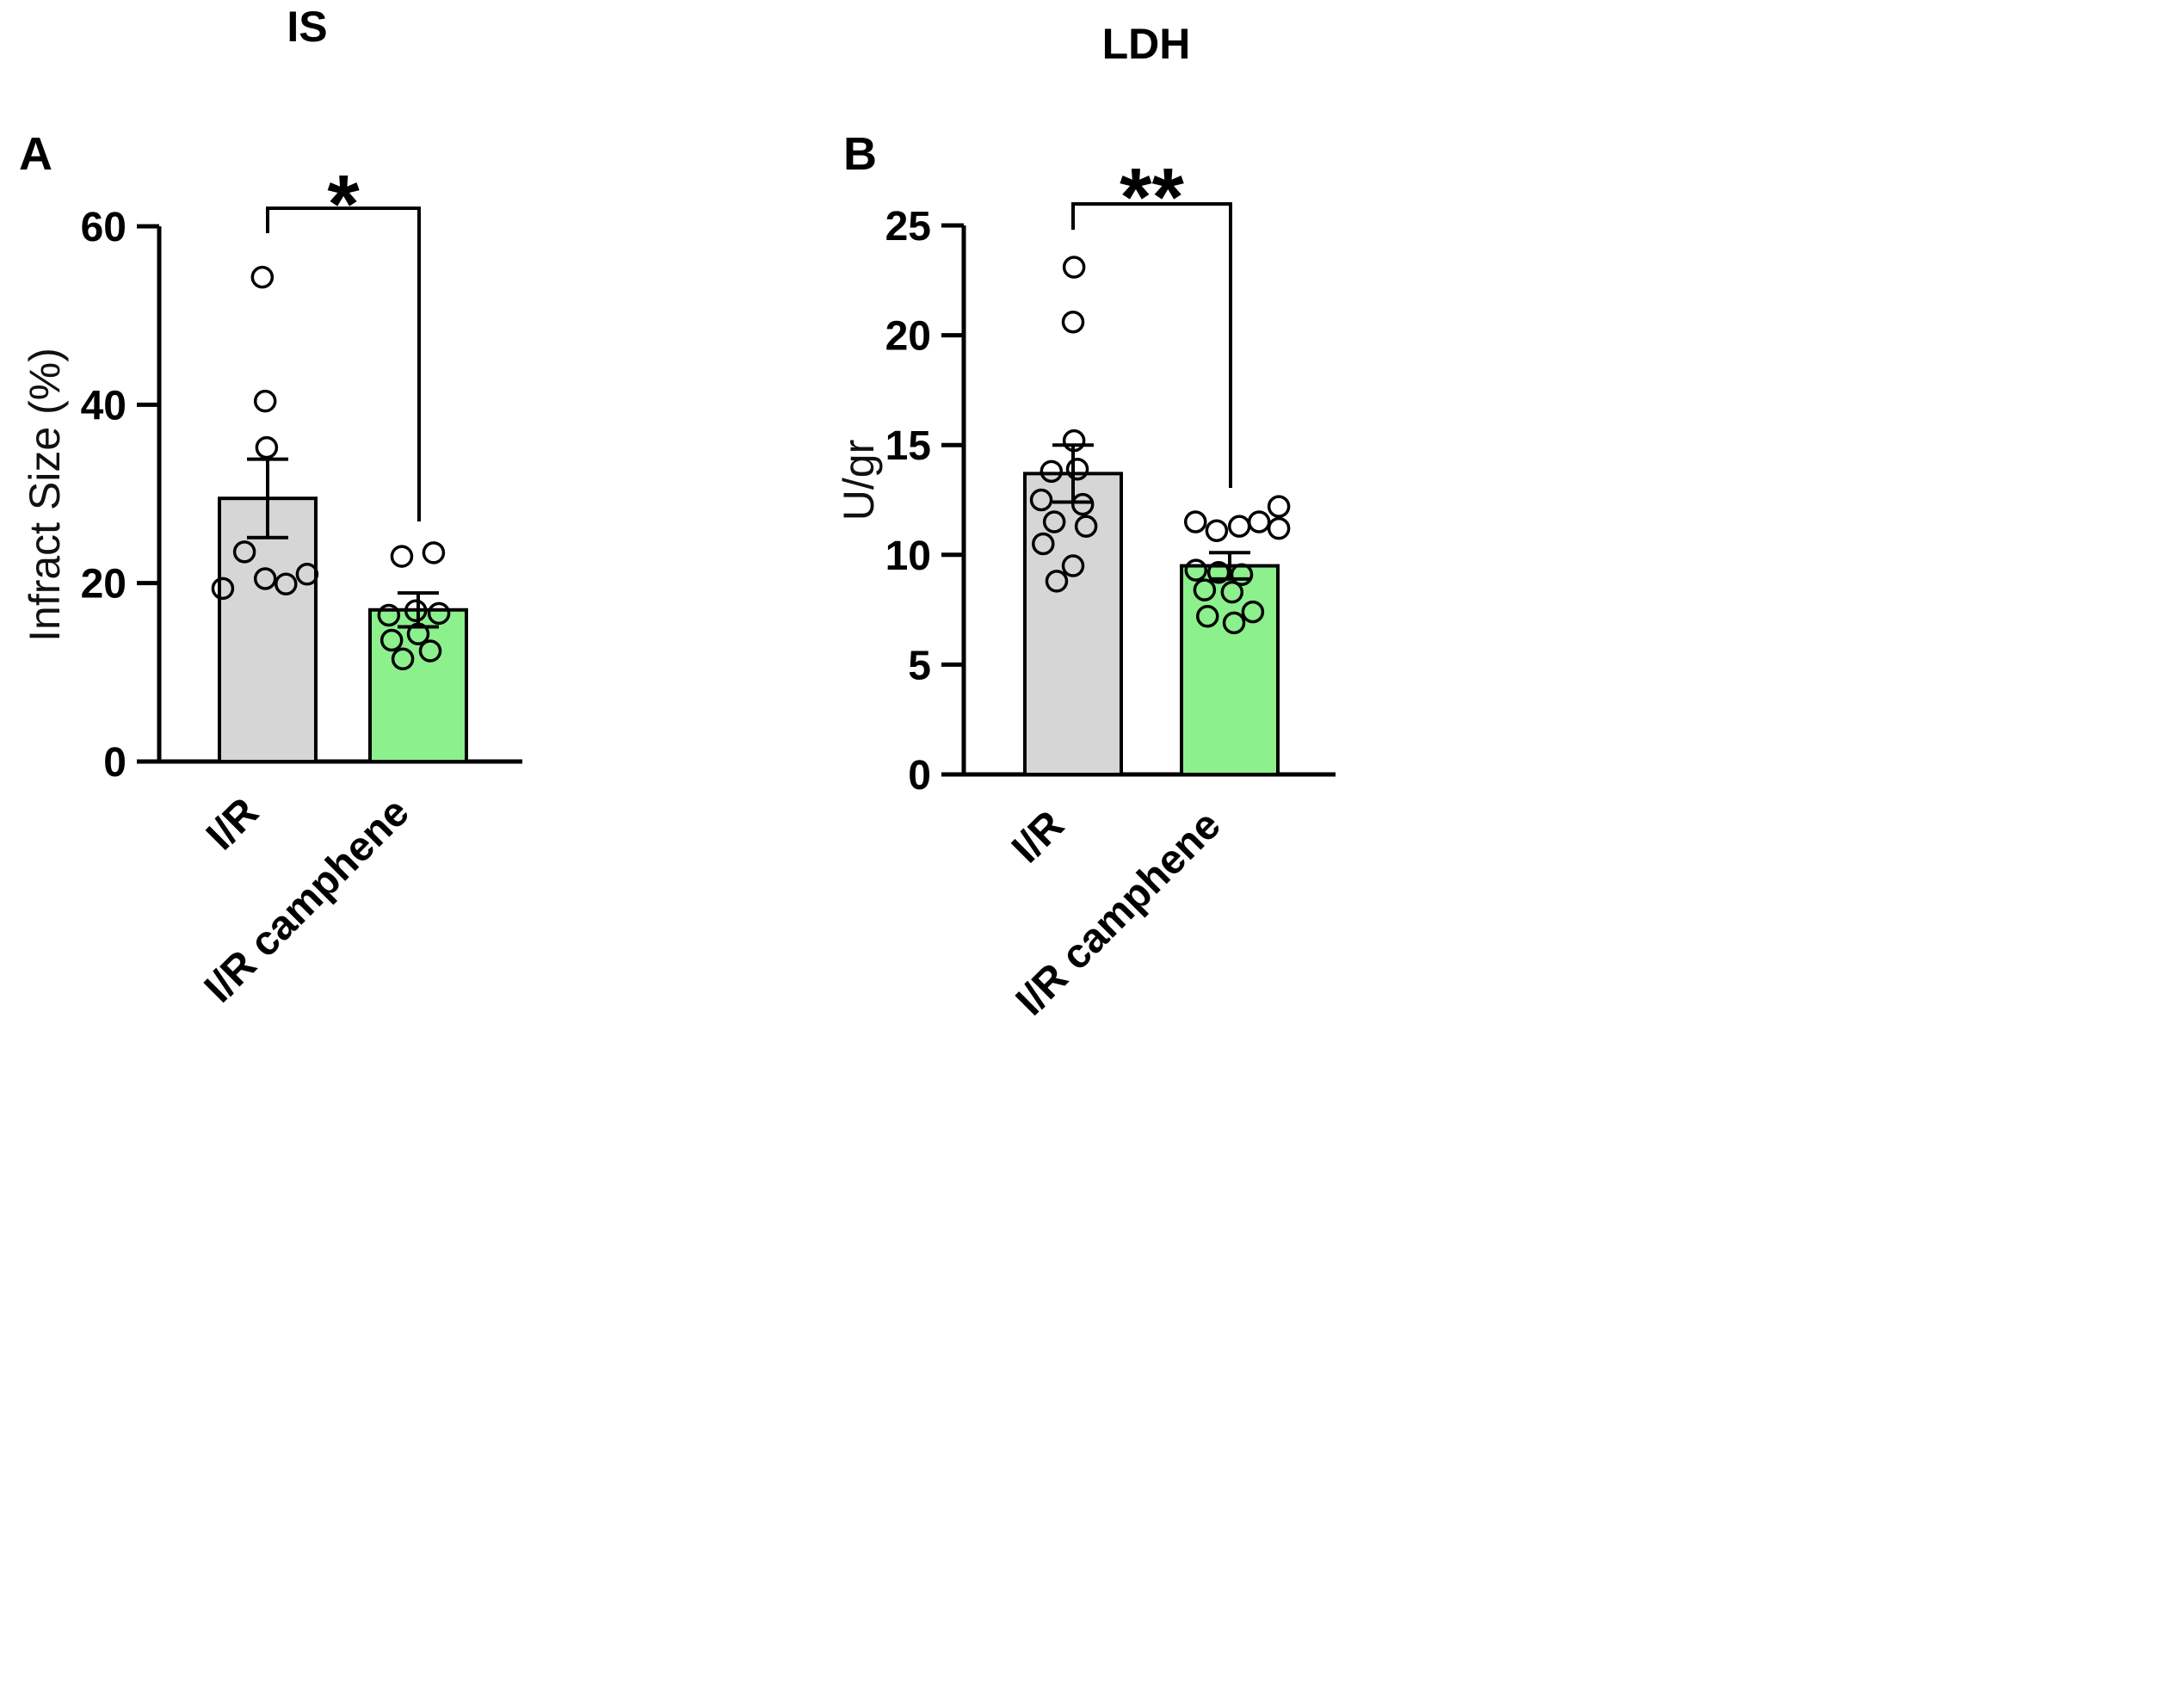 The image size is (2184, 1696). What do you see at coordinates (920, 665) in the screenshot?
I see `y-tick-label: 5` at bounding box center [920, 665].